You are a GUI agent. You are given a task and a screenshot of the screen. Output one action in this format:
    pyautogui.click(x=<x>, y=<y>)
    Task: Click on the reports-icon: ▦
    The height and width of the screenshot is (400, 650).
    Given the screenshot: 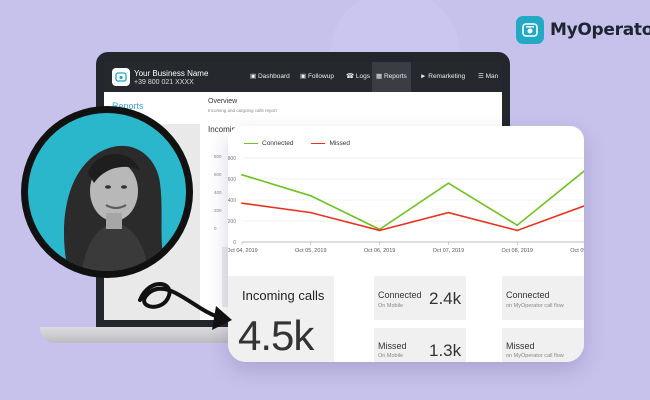 What is the action you would take?
    pyautogui.click(x=380, y=76)
    